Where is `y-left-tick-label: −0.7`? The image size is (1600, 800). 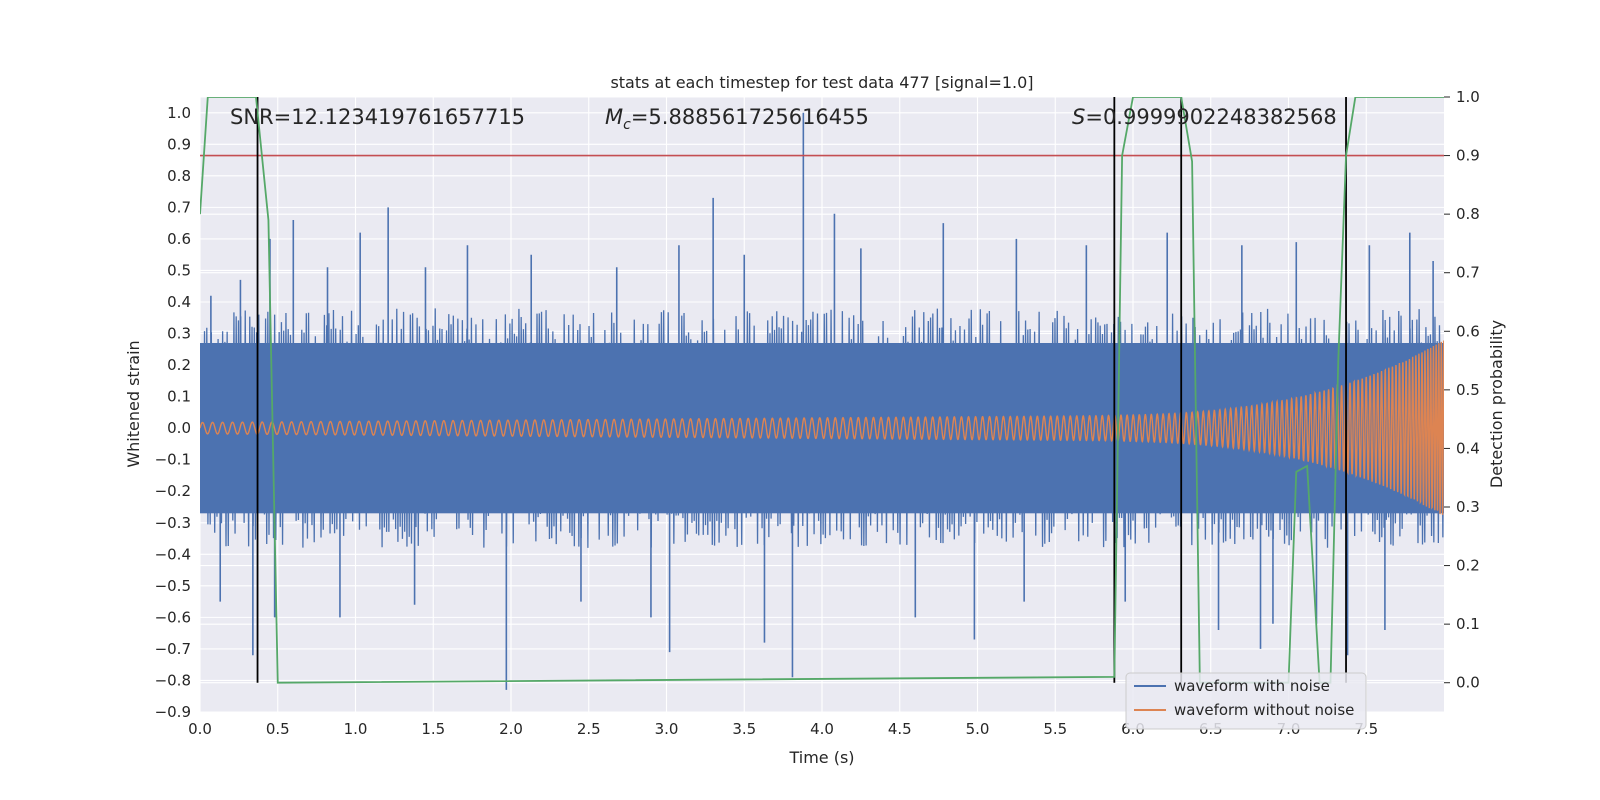 y-left-tick-label: −0.7 is located at coordinates (173, 649).